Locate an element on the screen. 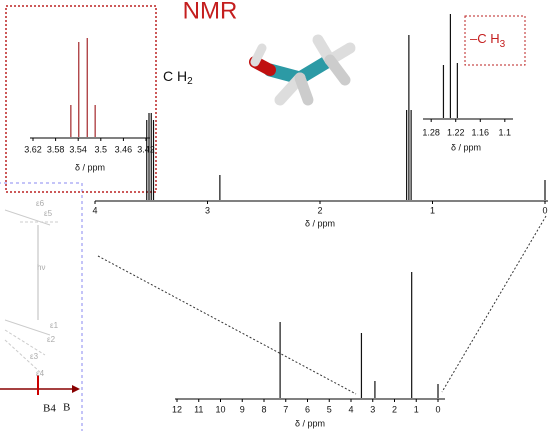 Image resolution: width=551 pixels, height=431 pixels. title: NMR is located at coordinates (210, 12).